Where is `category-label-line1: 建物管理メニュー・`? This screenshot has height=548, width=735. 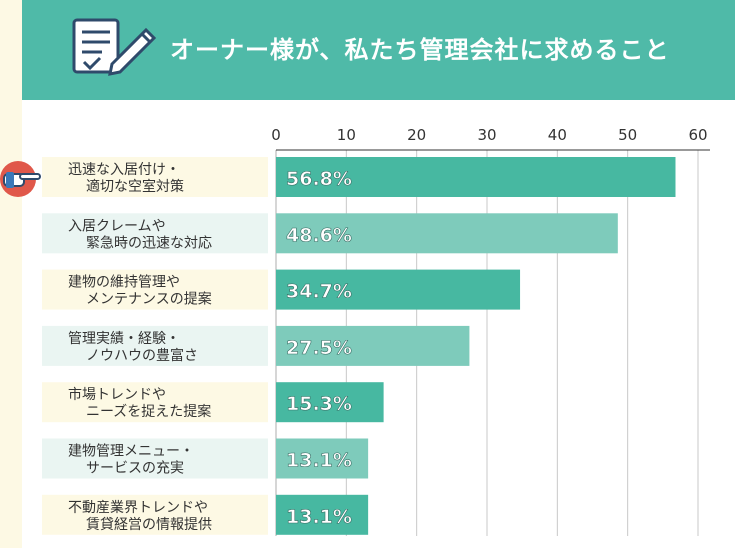 category-label-line1: 建物管理メニュー・ is located at coordinates (131, 452).